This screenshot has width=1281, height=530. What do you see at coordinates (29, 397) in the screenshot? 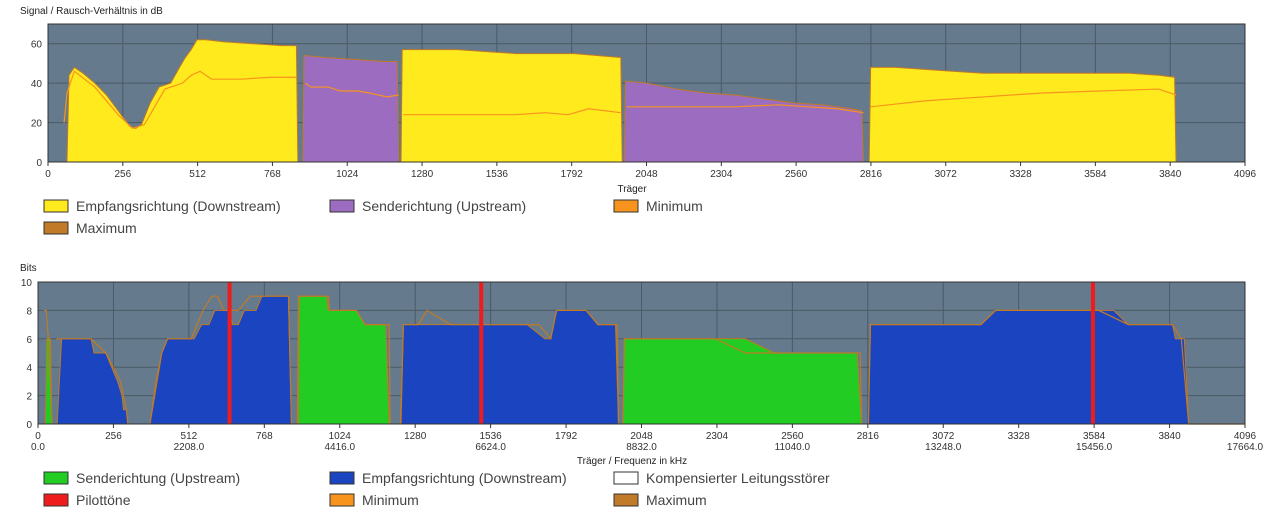
I see `y-tick-label: 2` at bounding box center [29, 397].